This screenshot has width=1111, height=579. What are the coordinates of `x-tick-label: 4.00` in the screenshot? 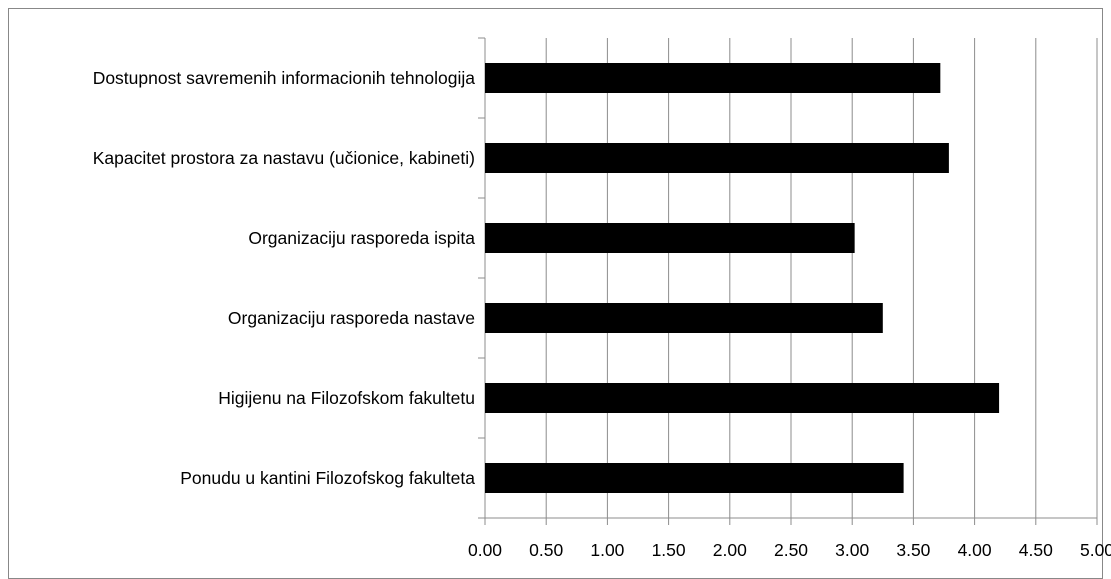 It's located at (975, 550).